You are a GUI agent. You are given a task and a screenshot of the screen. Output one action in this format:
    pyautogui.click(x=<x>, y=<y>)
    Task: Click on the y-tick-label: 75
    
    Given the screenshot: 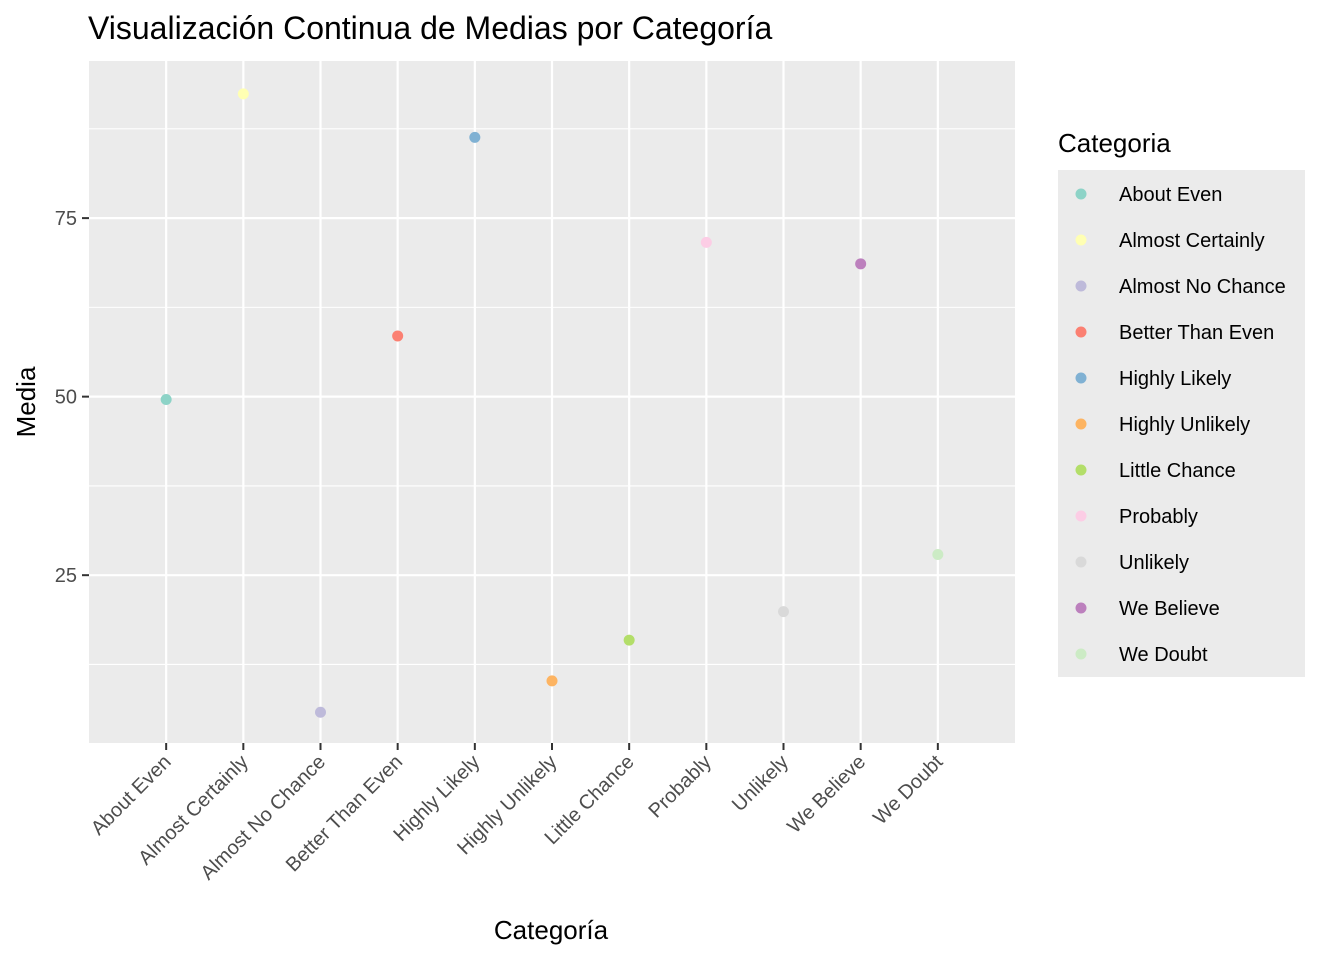 What is the action you would take?
    pyautogui.click(x=66, y=219)
    